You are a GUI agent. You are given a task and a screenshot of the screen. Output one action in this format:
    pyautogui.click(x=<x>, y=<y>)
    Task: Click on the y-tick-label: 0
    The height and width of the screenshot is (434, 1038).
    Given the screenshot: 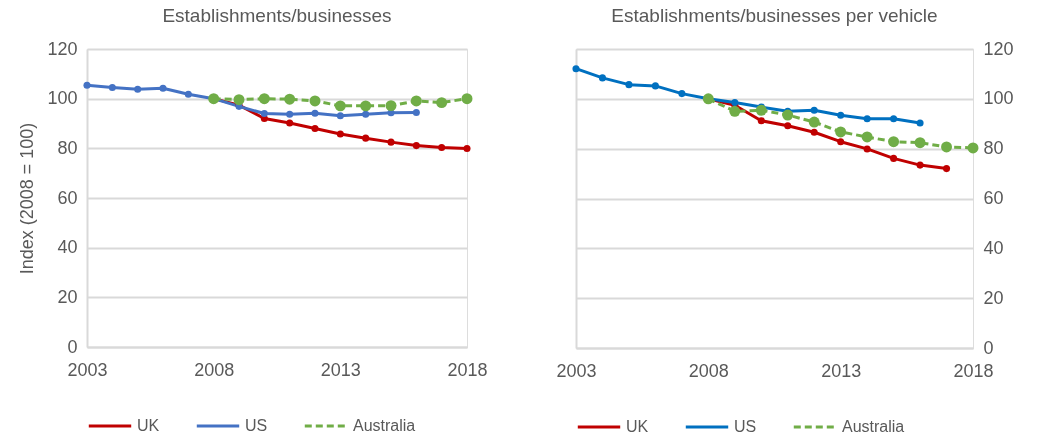 What is the action you would take?
    pyautogui.click(x=72, y=346)
    